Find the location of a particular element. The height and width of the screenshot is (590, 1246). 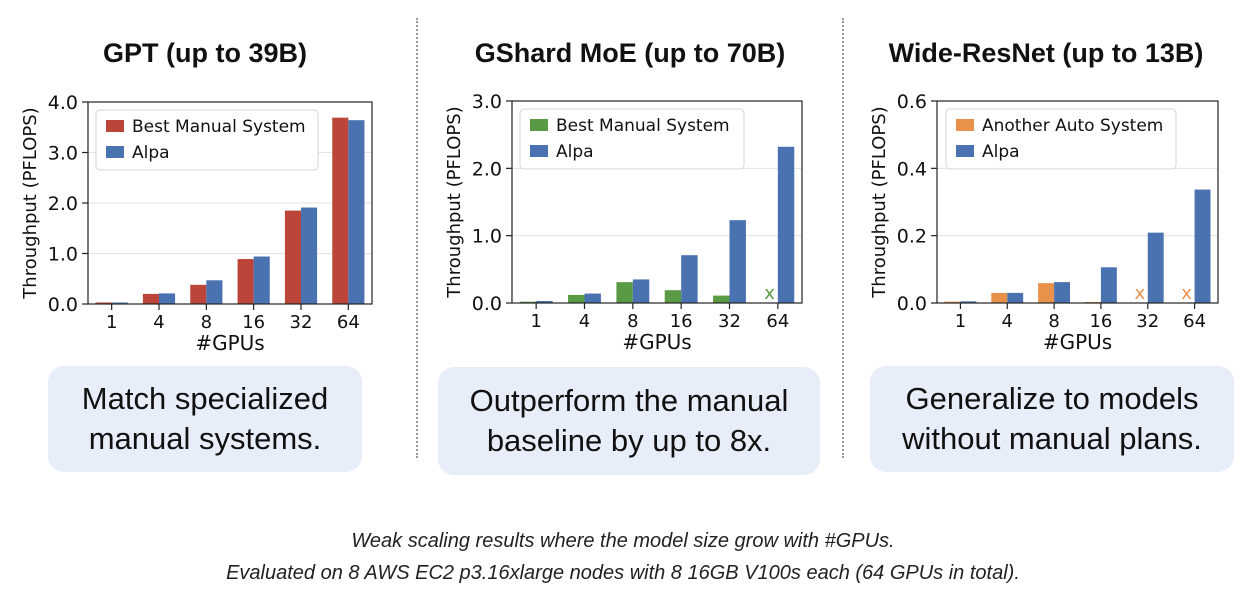

callout-line: Outperform the manual is located at coordinates (629, 400).